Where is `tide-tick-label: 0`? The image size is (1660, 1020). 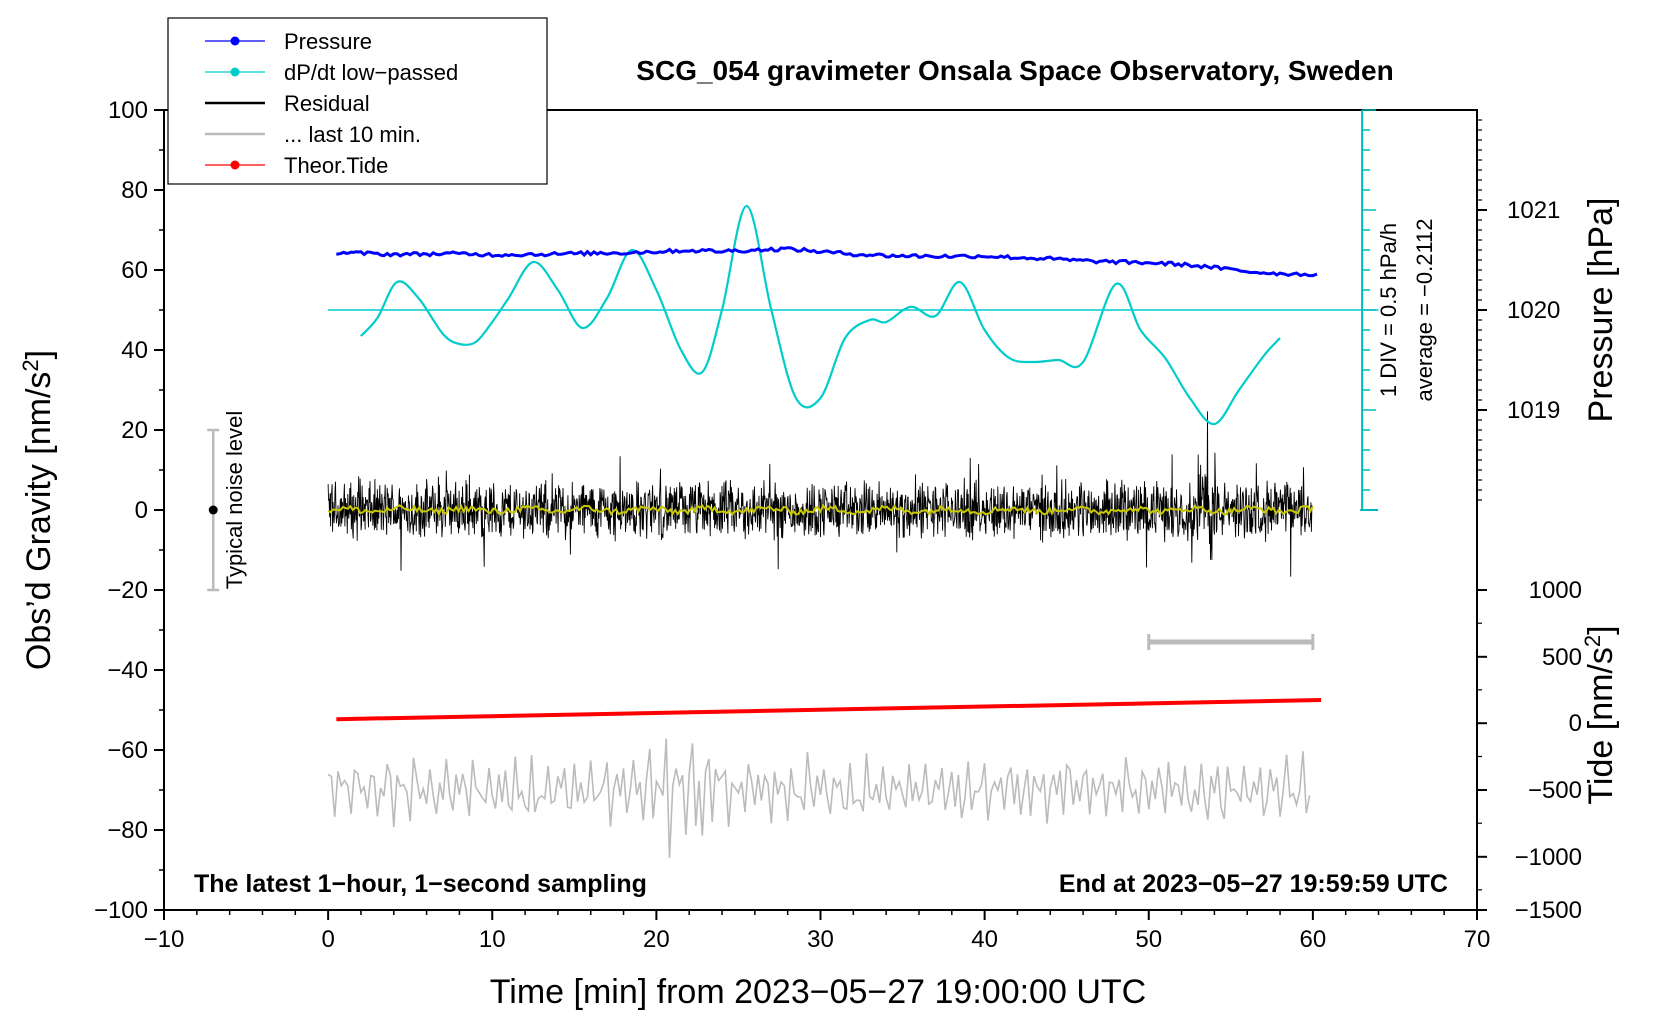 tide-tick-label: 0 is located at coordinates (1575, 723).